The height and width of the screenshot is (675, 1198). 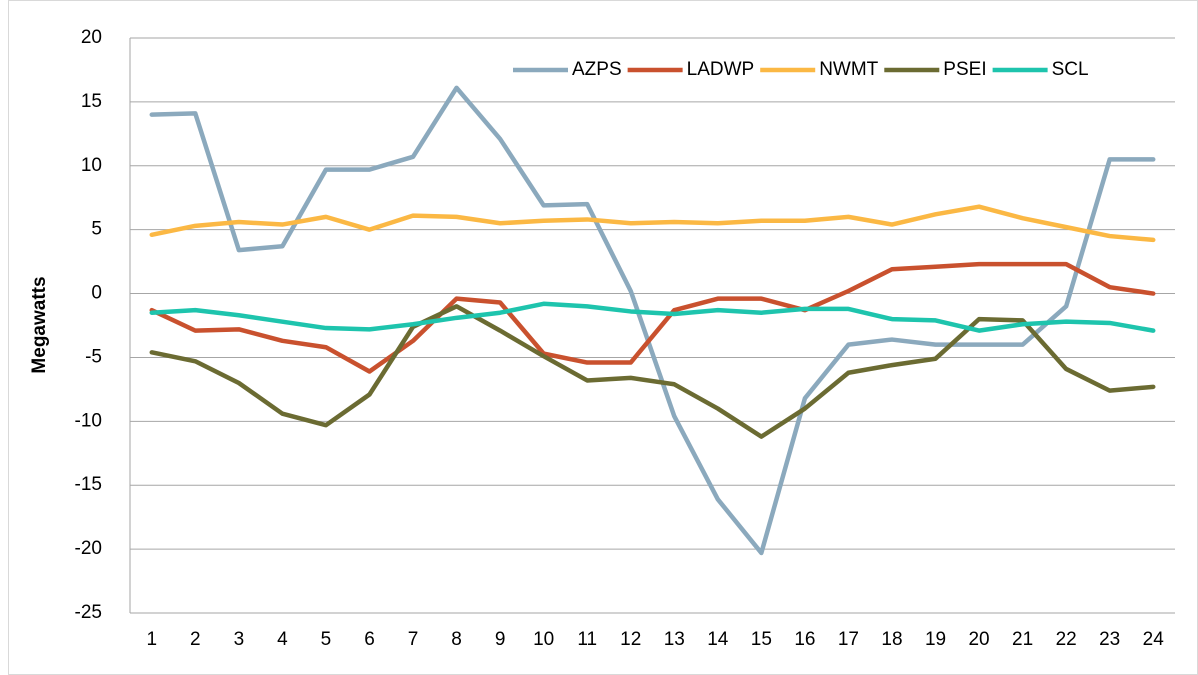 I want to click on x-tick-label: 3, so click(x=239, y=639).